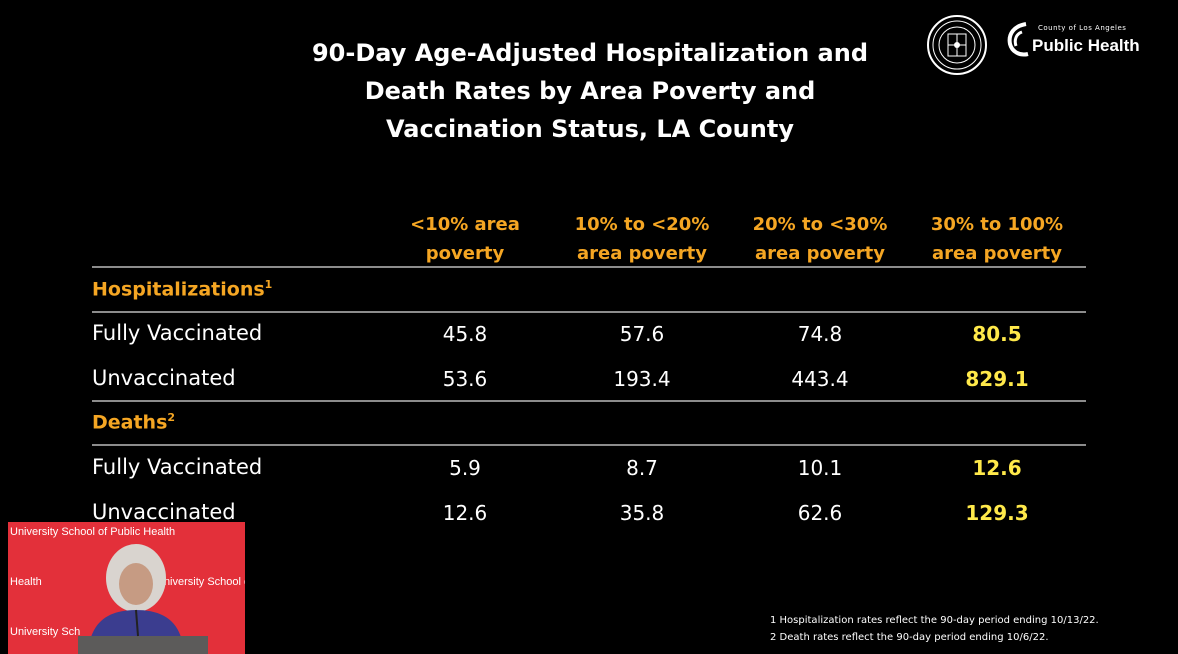 This screenshot has height=654, width=1178. I want to click on table-cell-highlight: 129.3, so click(997, 513).